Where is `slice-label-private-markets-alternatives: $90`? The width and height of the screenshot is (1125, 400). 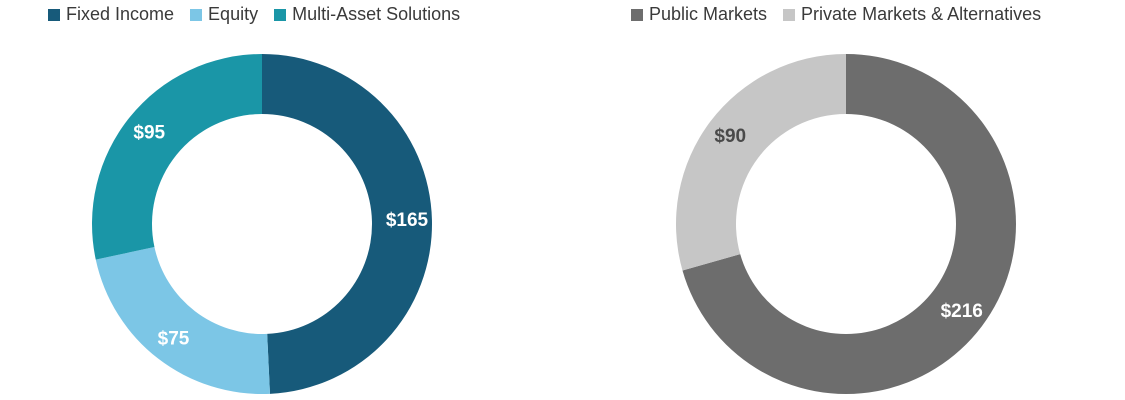 slice-label-private-markets-alternatives: $90 is located at coordinates (730, 136).